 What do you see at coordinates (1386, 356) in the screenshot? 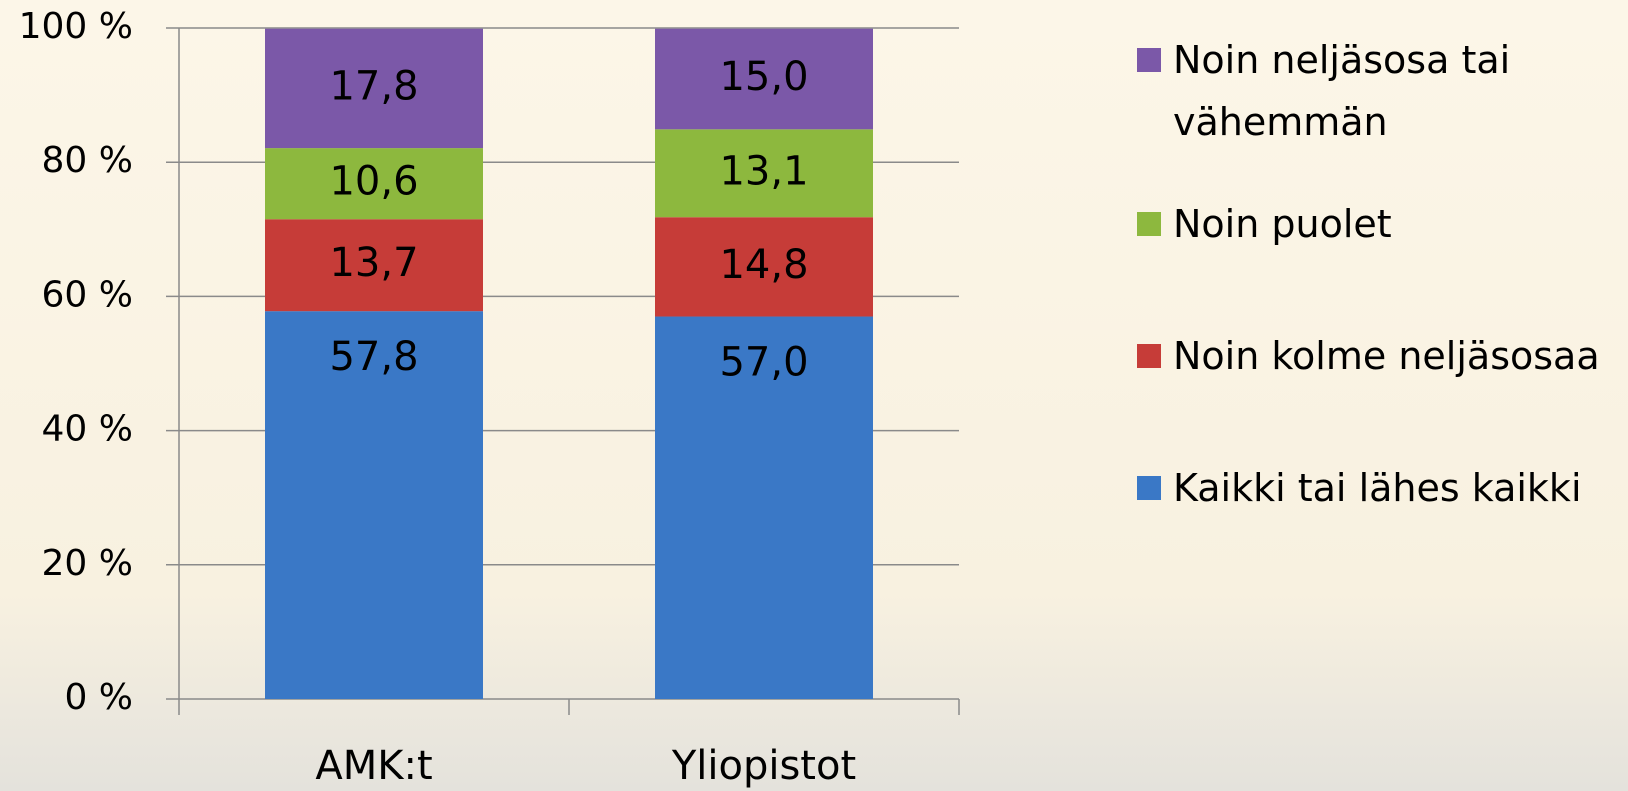
I see `legend-label: Noin kolme neljäsosaa` at bounding box center [1386, 356].